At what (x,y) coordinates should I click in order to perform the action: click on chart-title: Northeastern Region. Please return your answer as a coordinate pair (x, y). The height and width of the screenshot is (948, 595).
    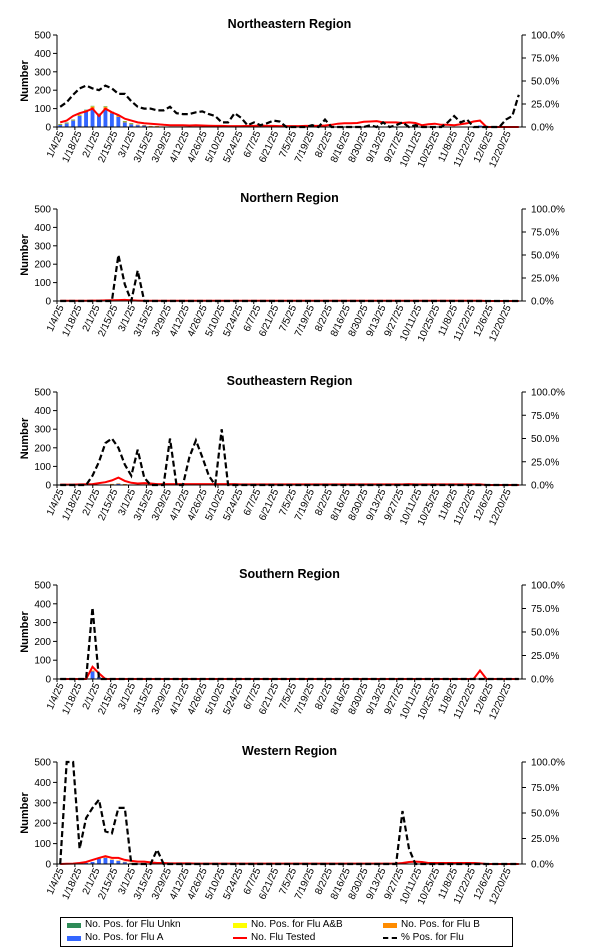
    Looking at the image, I should click on (290, 24).